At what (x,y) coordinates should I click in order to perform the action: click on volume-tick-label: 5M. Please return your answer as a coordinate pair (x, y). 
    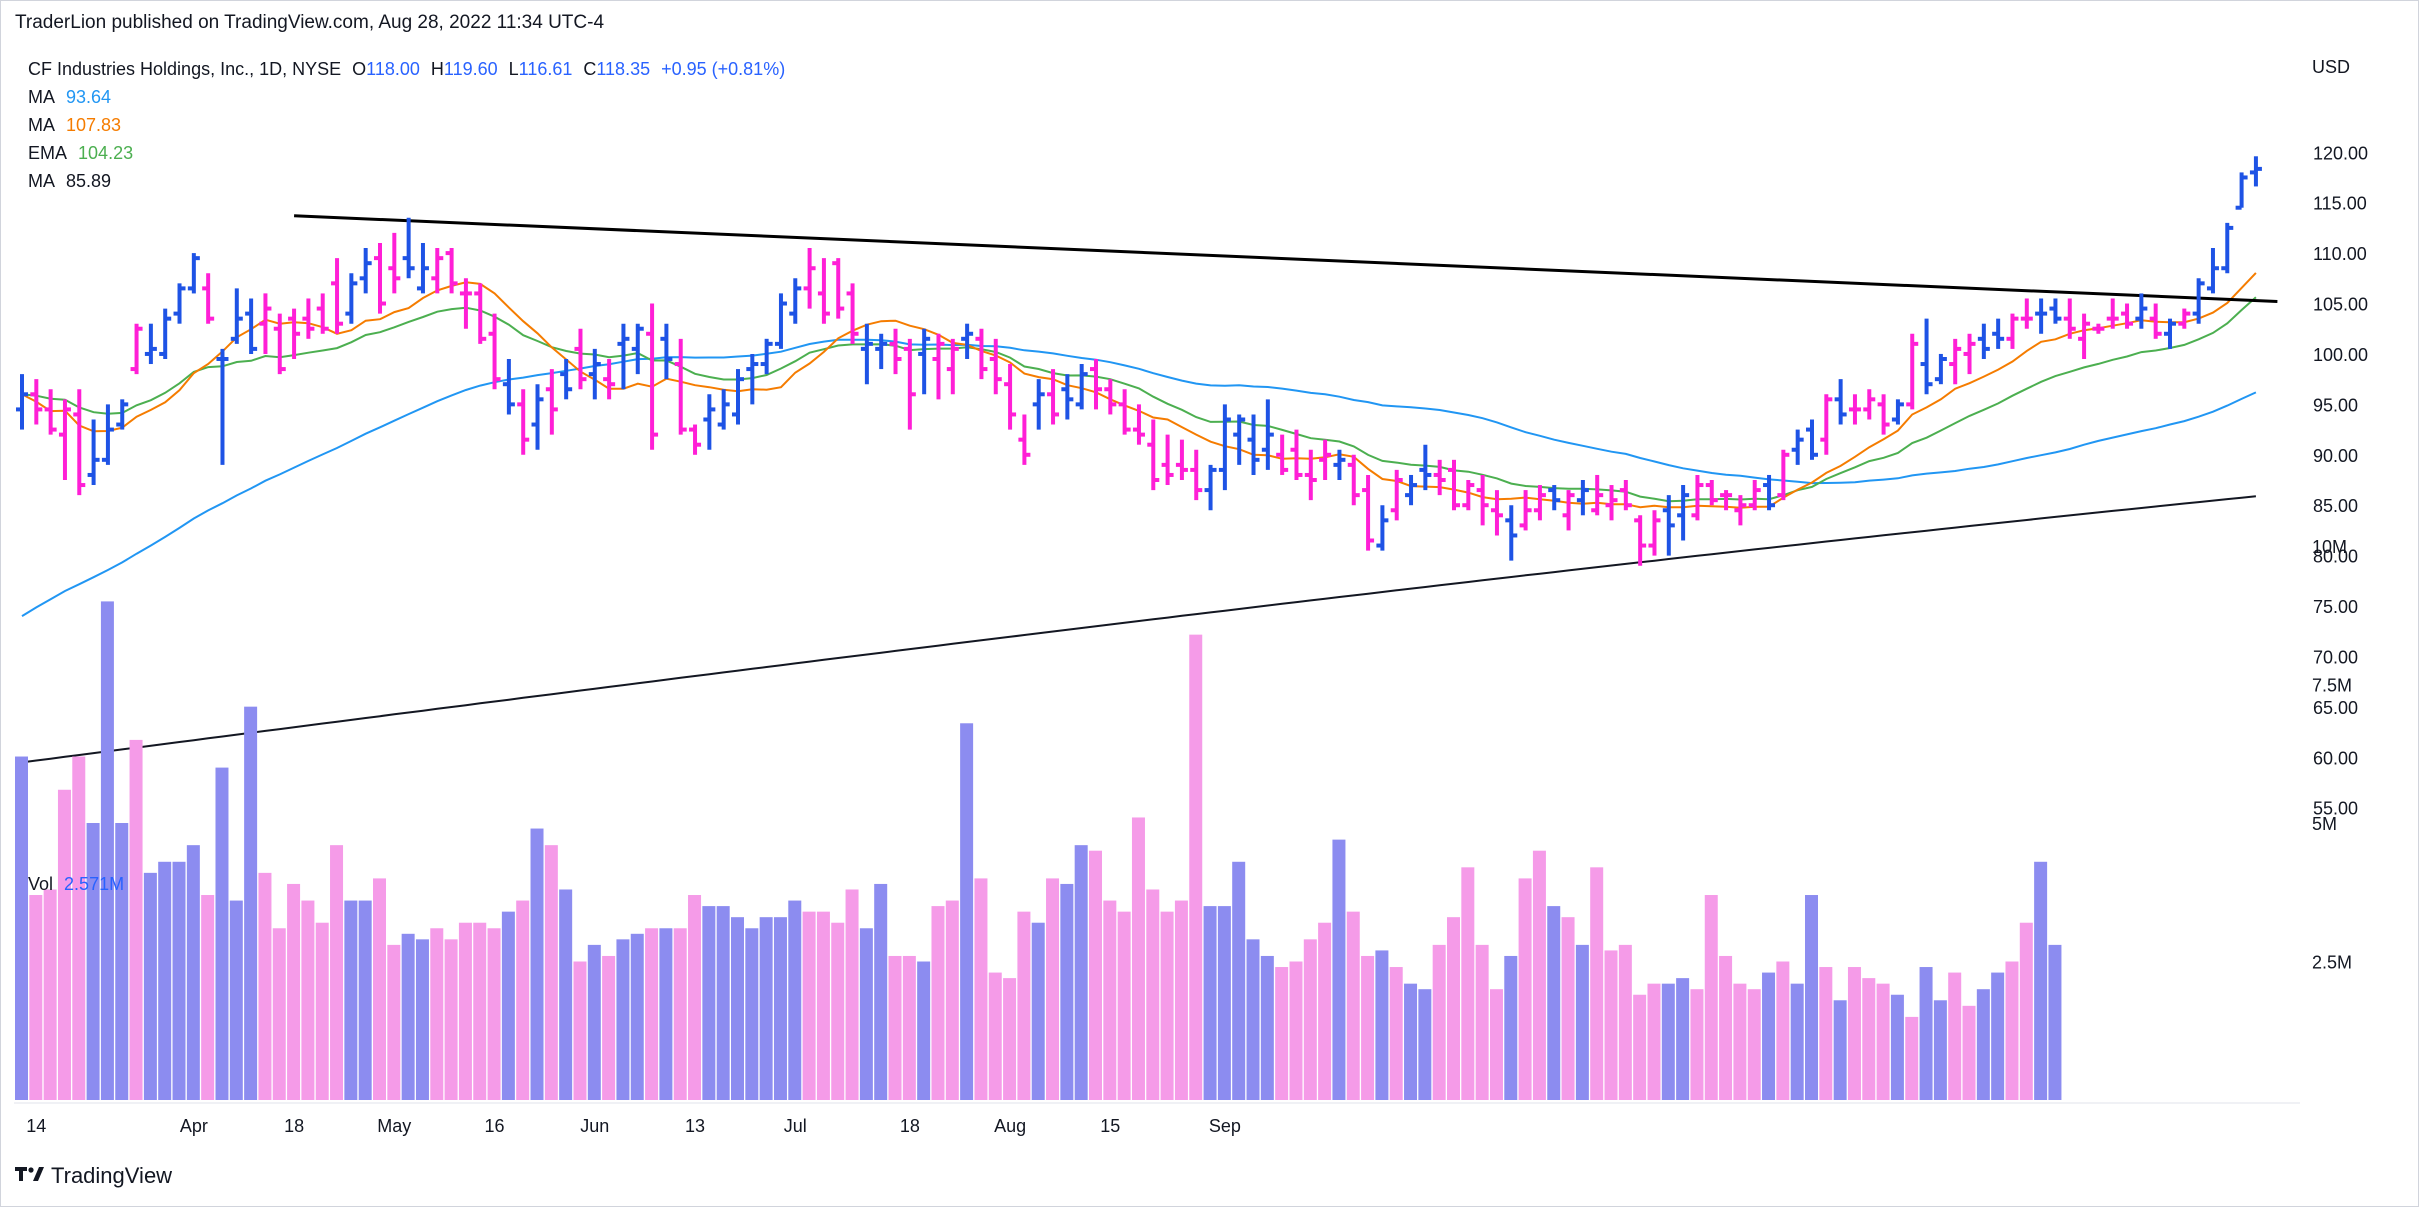
    Looking at the image, I should click on (2324, 824).